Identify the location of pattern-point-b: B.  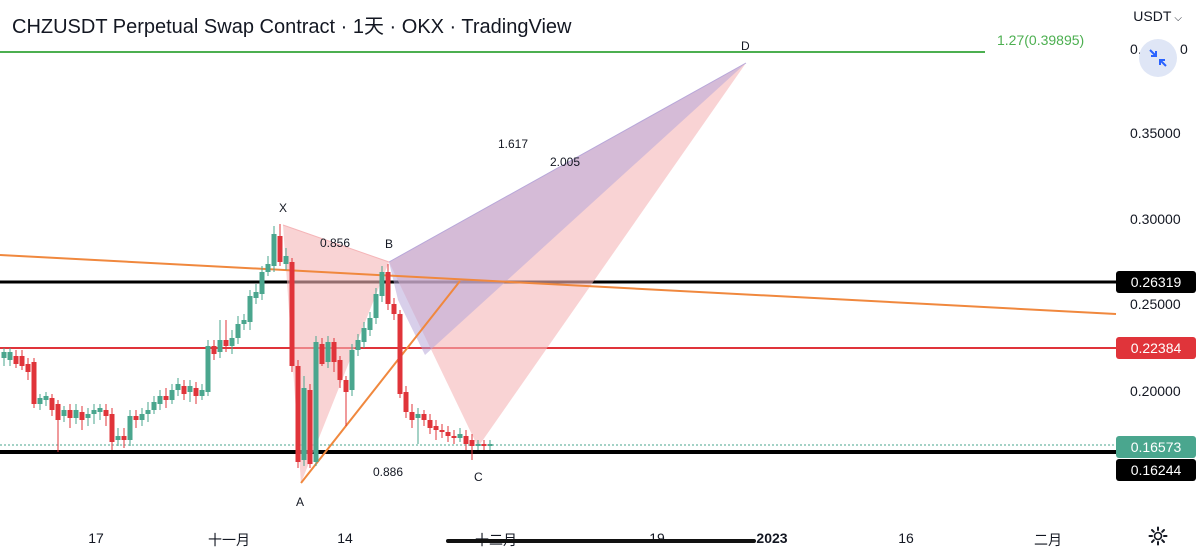
(389, 244).